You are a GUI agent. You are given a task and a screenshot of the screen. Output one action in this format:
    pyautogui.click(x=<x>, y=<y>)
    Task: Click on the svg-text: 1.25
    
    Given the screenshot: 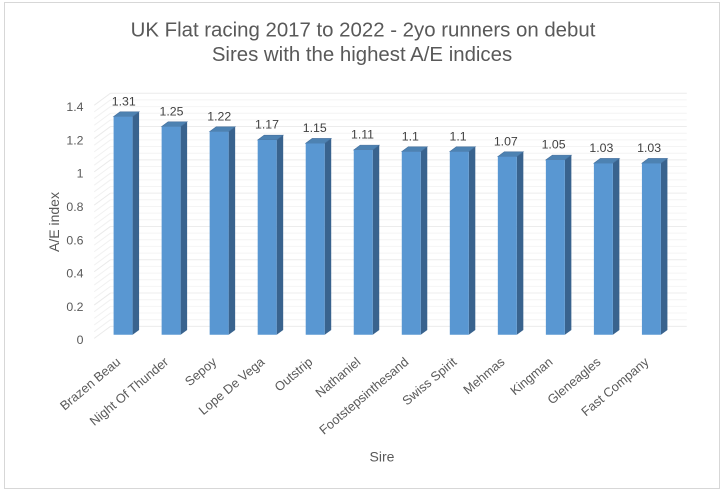 What is the action you would take?
    pyautogui.click(x=172, y=111)
    